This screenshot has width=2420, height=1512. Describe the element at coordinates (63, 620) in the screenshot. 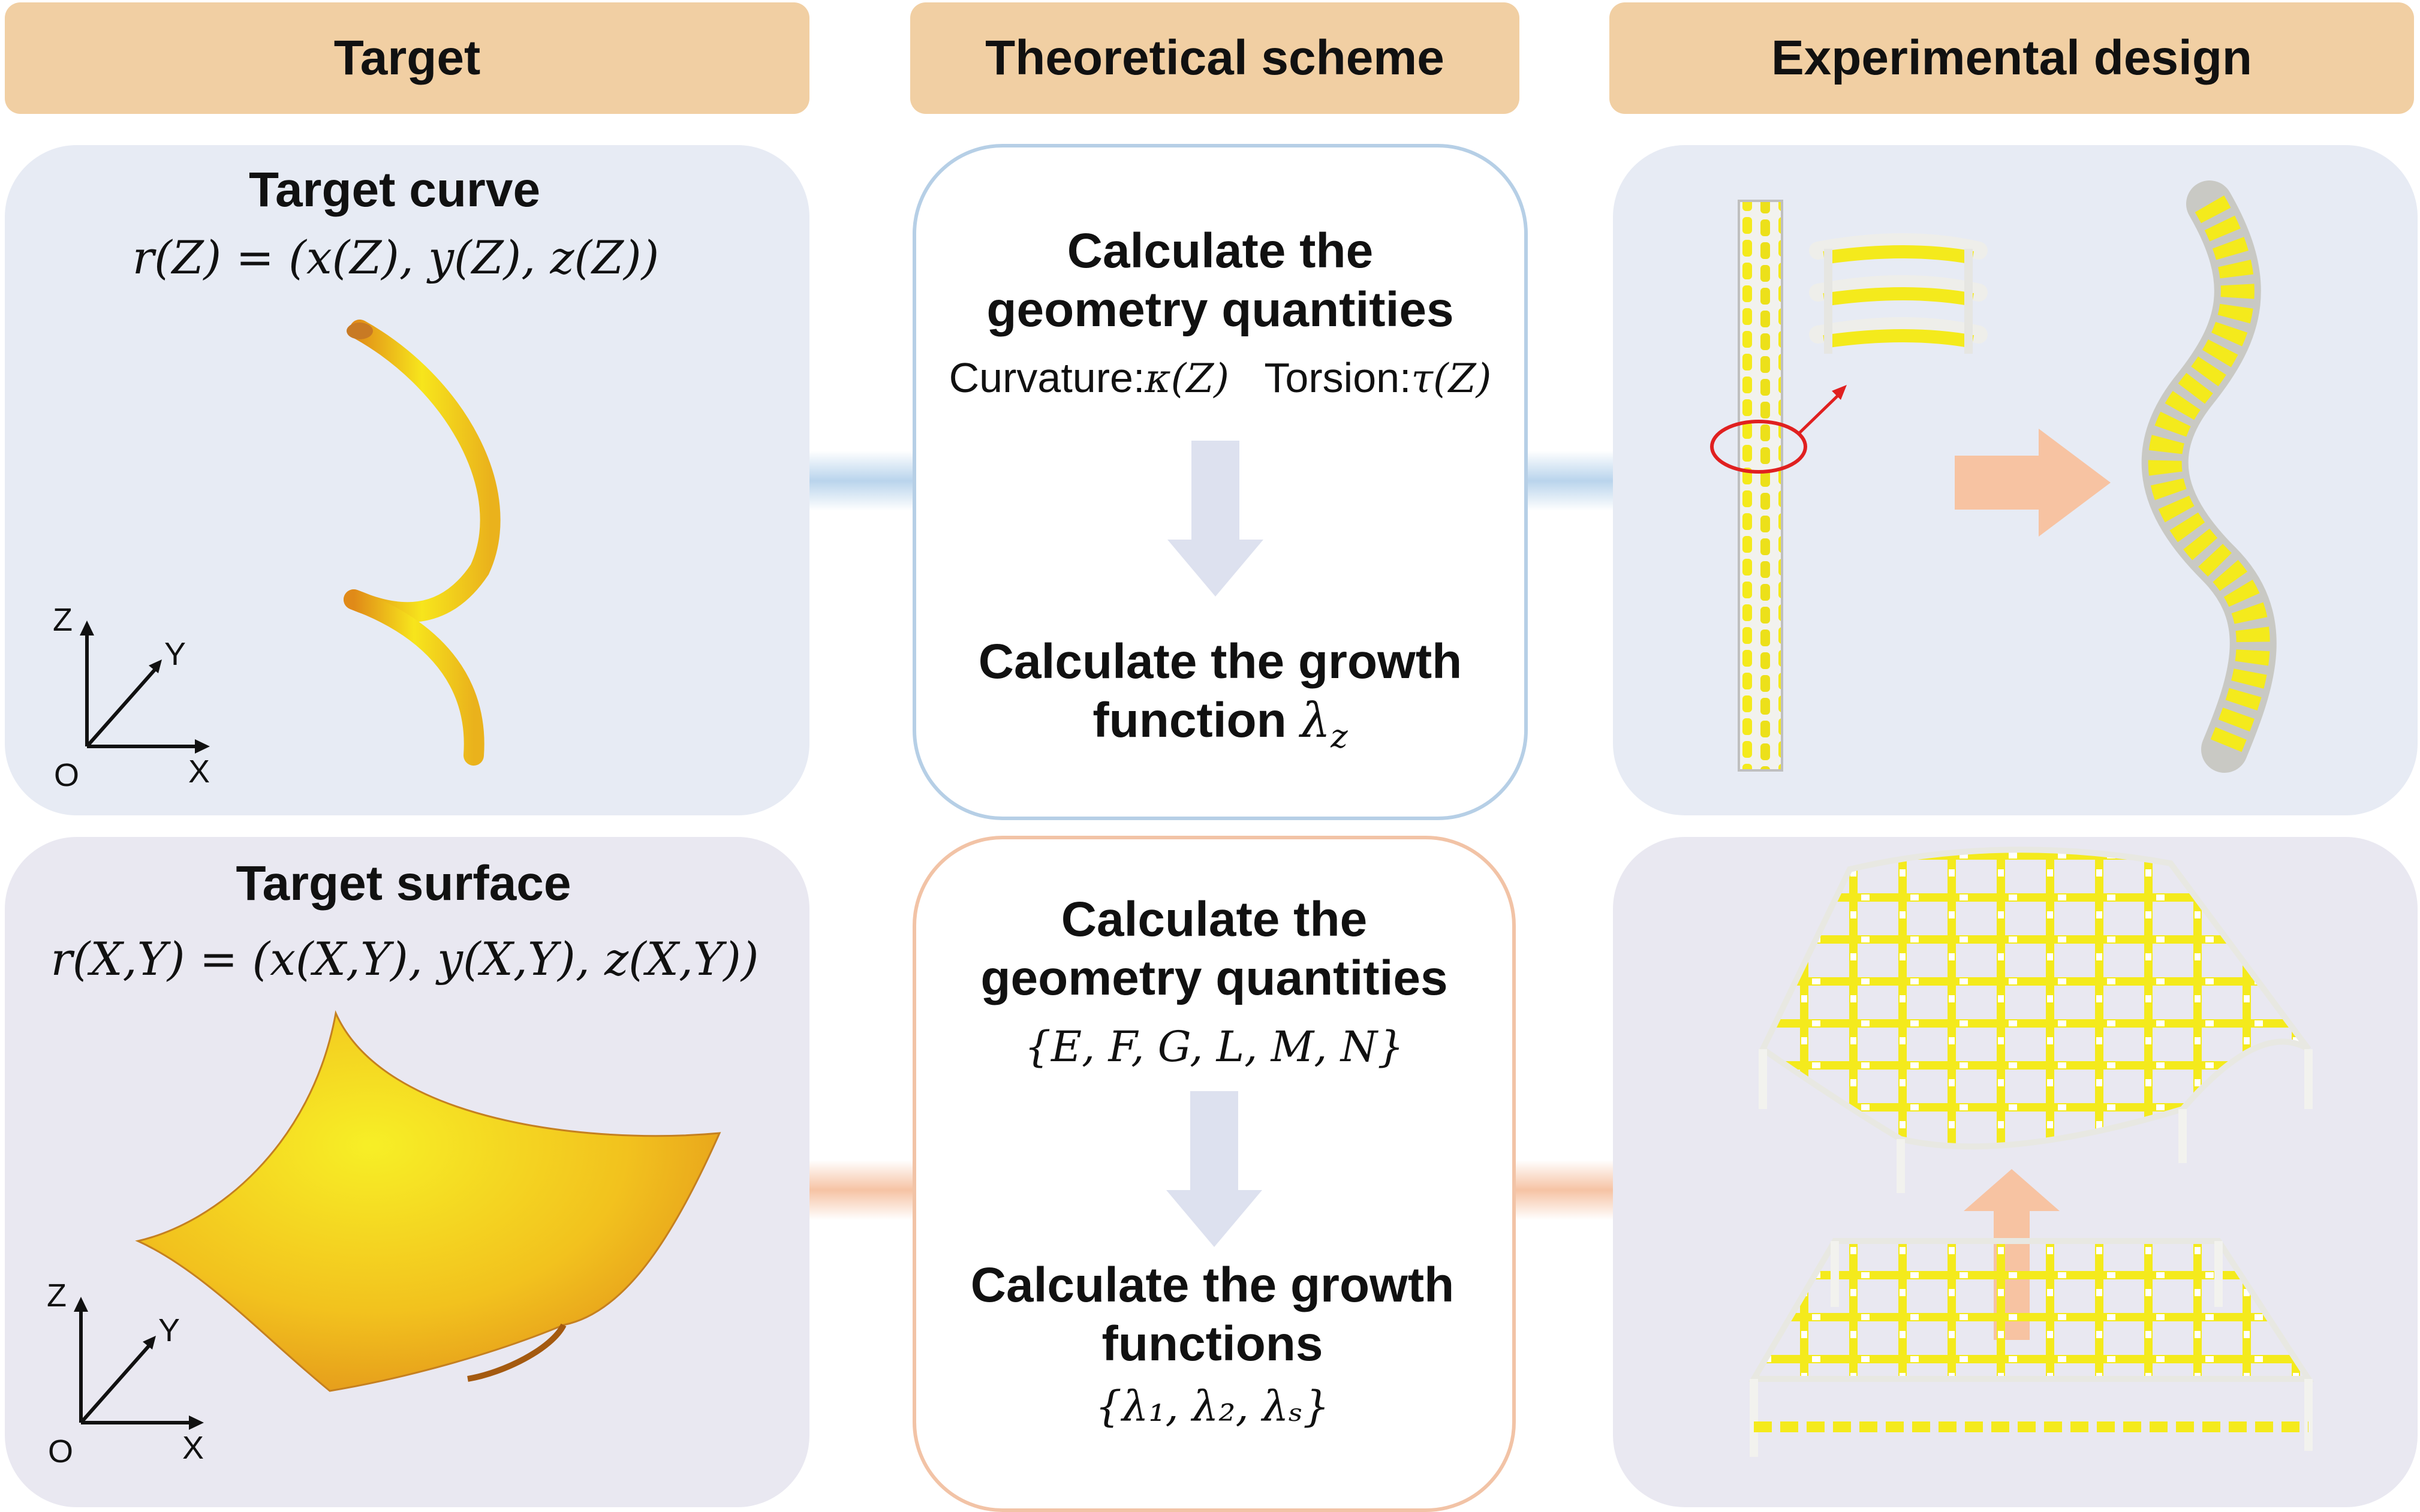

I see `curve-axis-z-label: Z` at that location.